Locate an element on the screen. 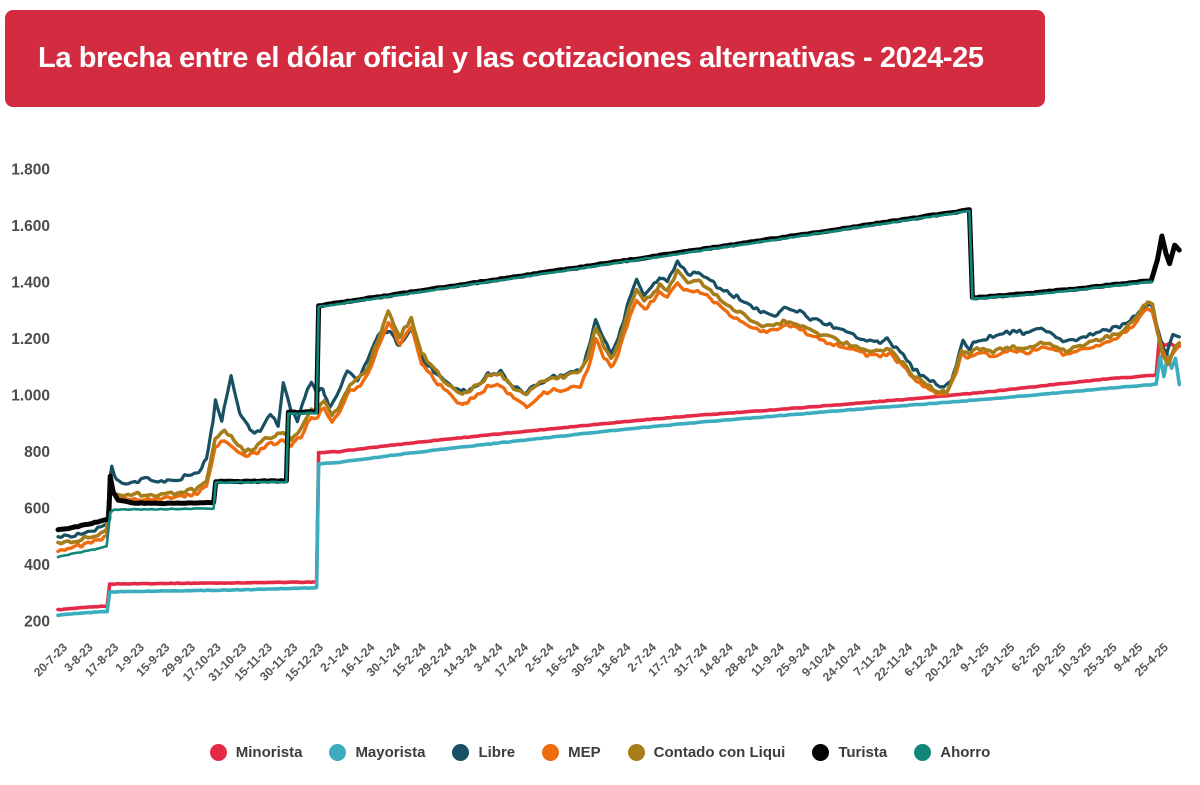  legend-item-contado-con-liqui: Contado con Liqui is located at coordinates (706, 752).